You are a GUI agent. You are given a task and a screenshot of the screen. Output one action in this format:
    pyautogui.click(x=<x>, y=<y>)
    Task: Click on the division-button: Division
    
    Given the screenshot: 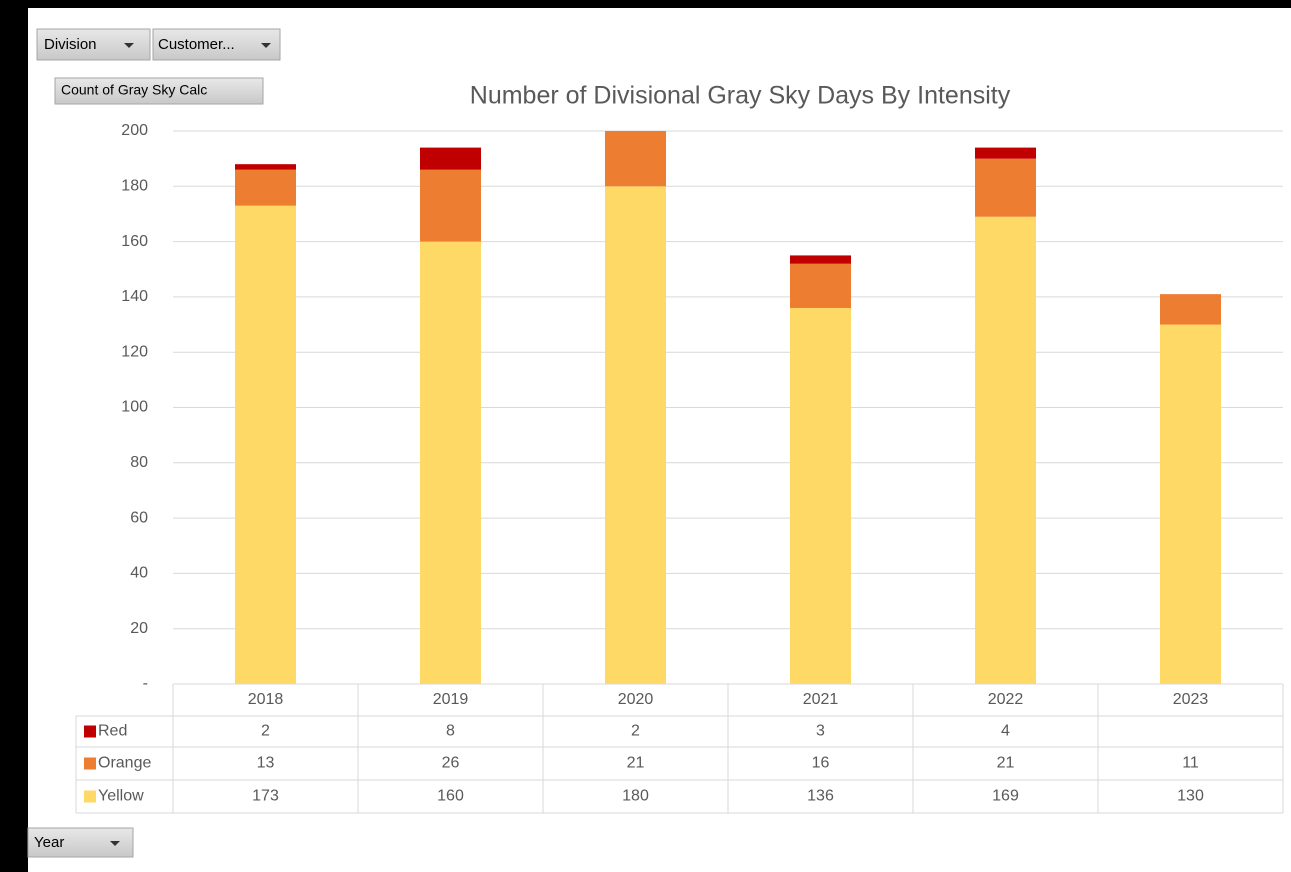 What is the action you would take?
    pyautogui.click(x=93, y=44)
    